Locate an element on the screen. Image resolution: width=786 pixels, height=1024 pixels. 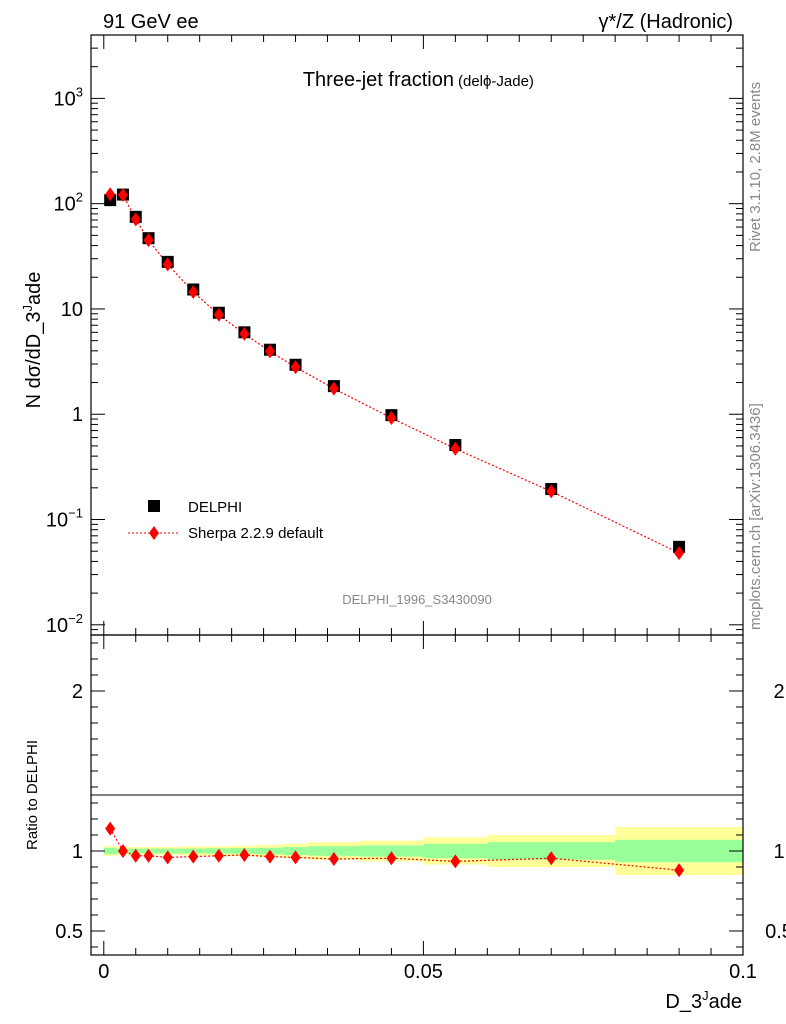
y-tick-label: 1 is located at coordinates (77, 415).